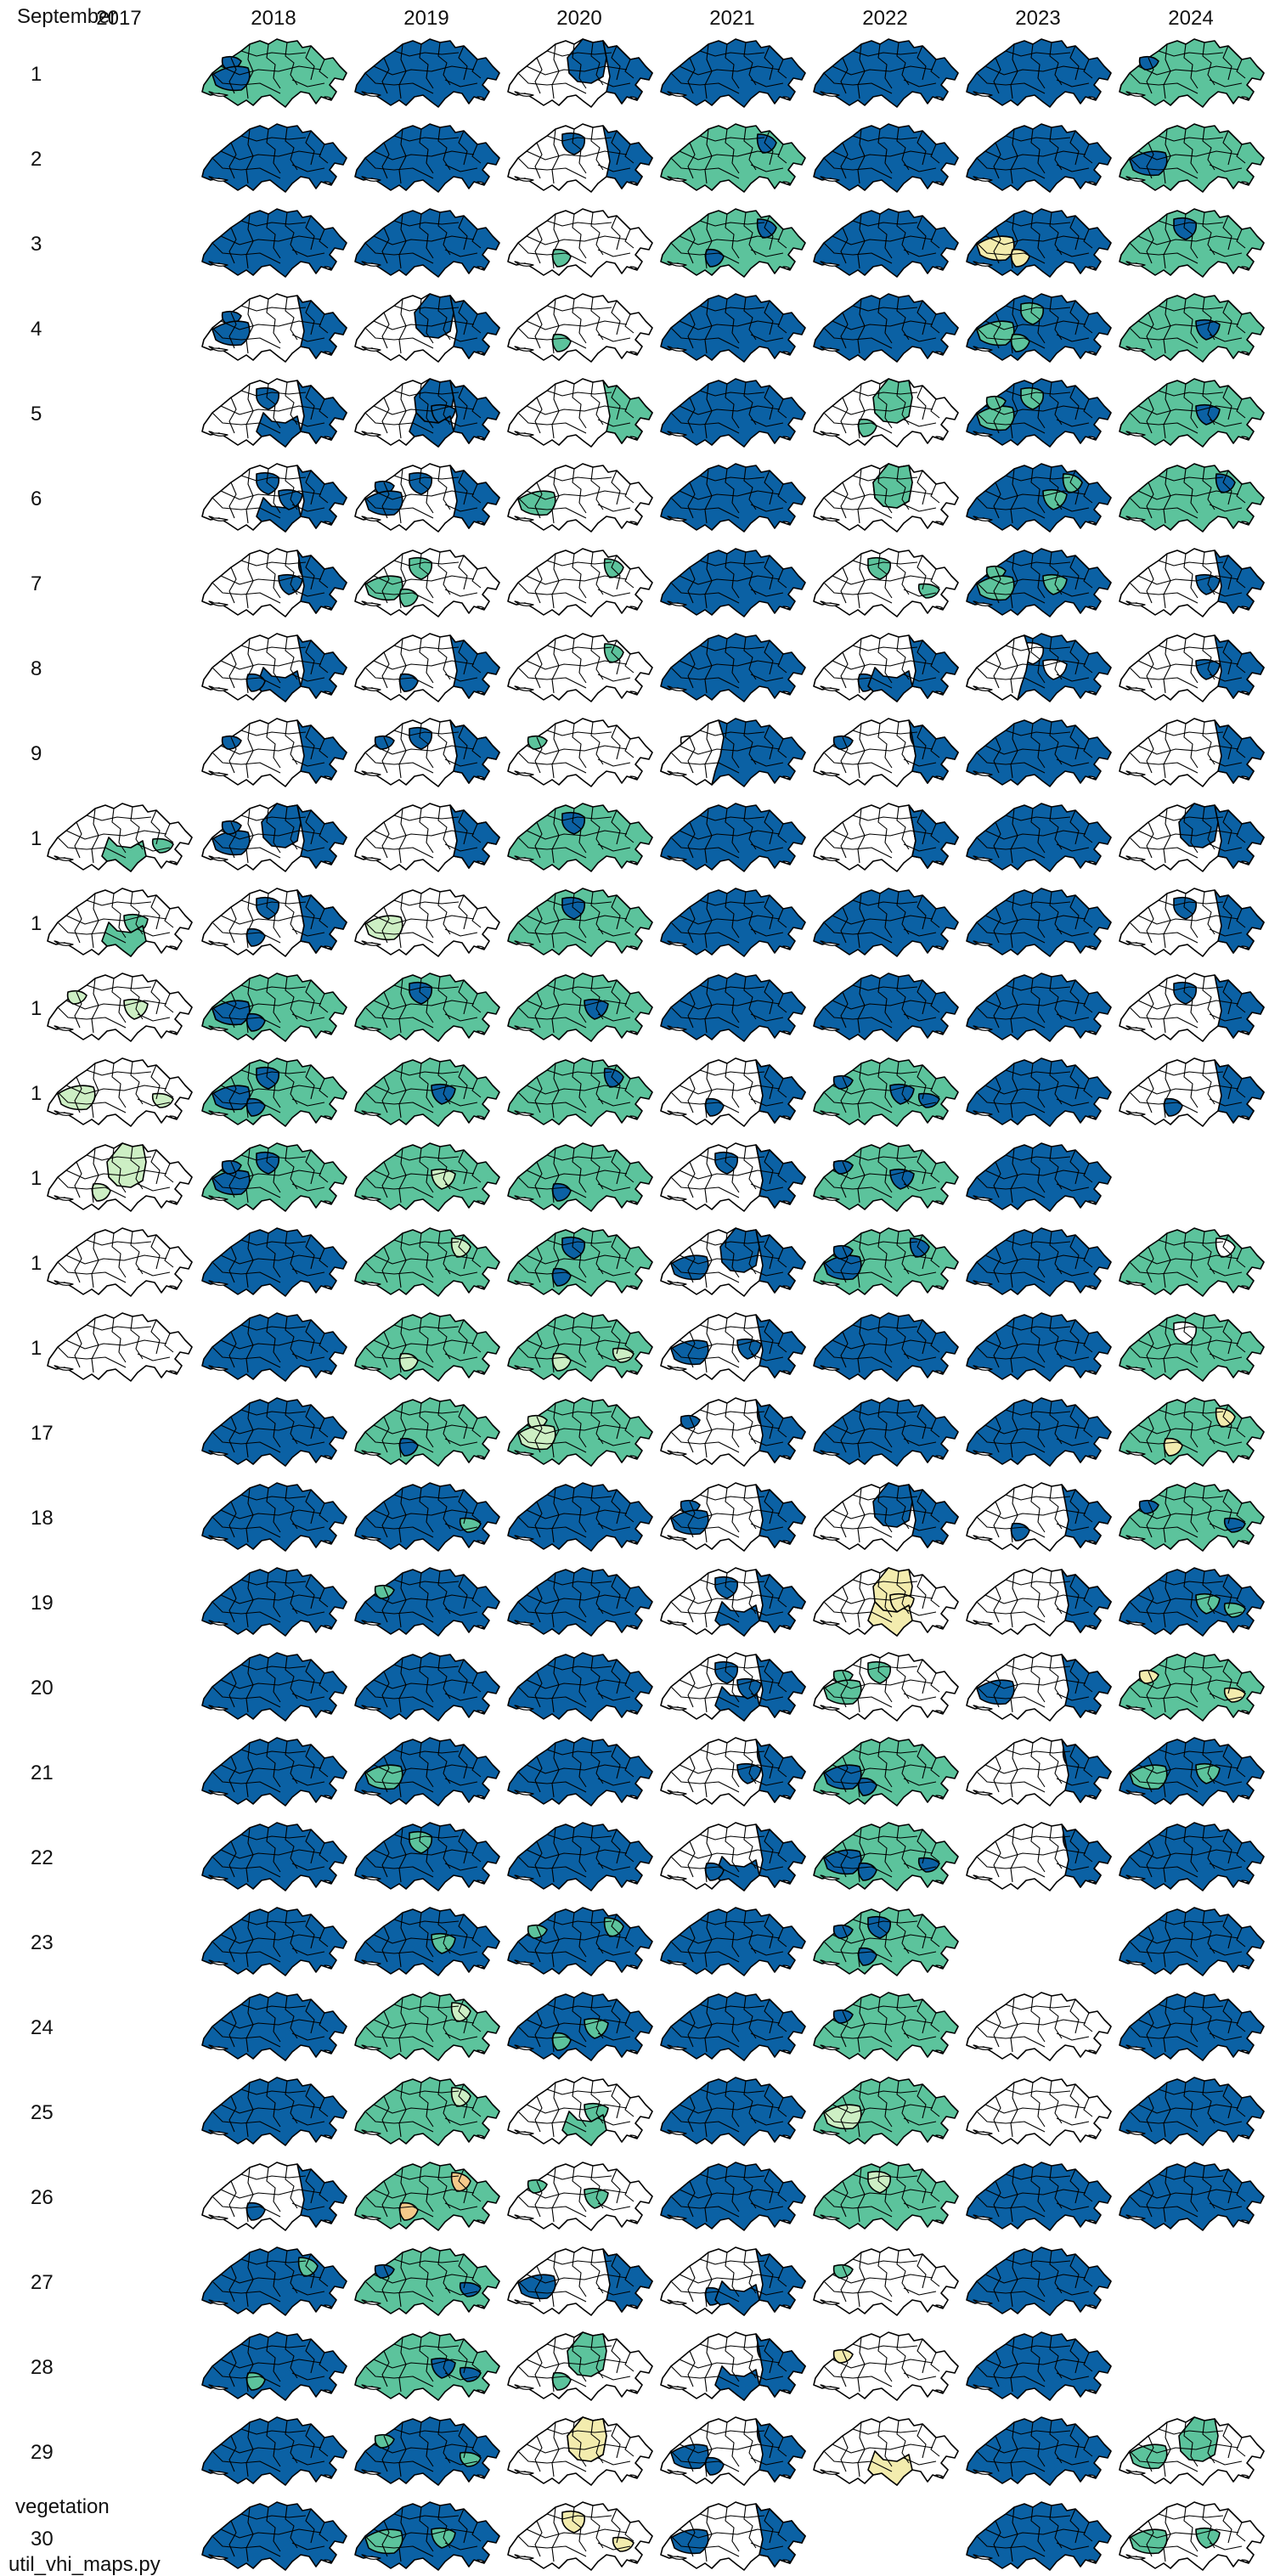 The width and height of the screenshot is (1269, 2576). What do you see at coordinates (36, 414) in the screenshot?
I see `day-label: 5` at bounding box center [36, 414].